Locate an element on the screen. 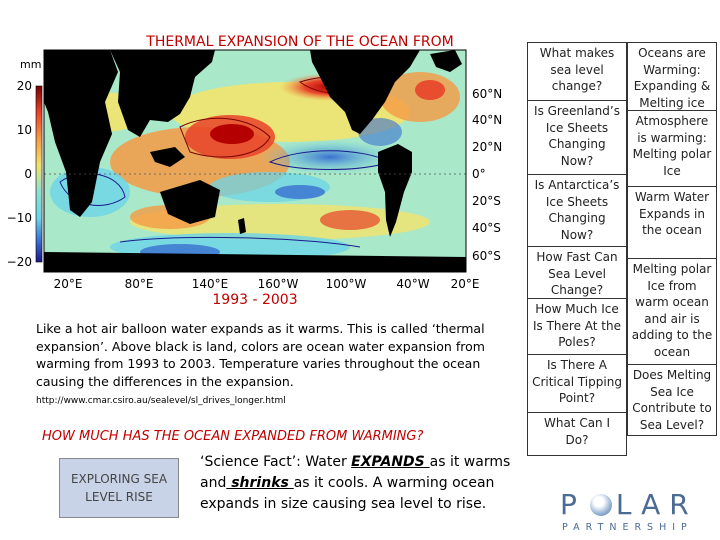 The width and height of the screenshot is (720, 540). nav-item: Warm Water Expands in the ocean is located at coordinates (672, 223).